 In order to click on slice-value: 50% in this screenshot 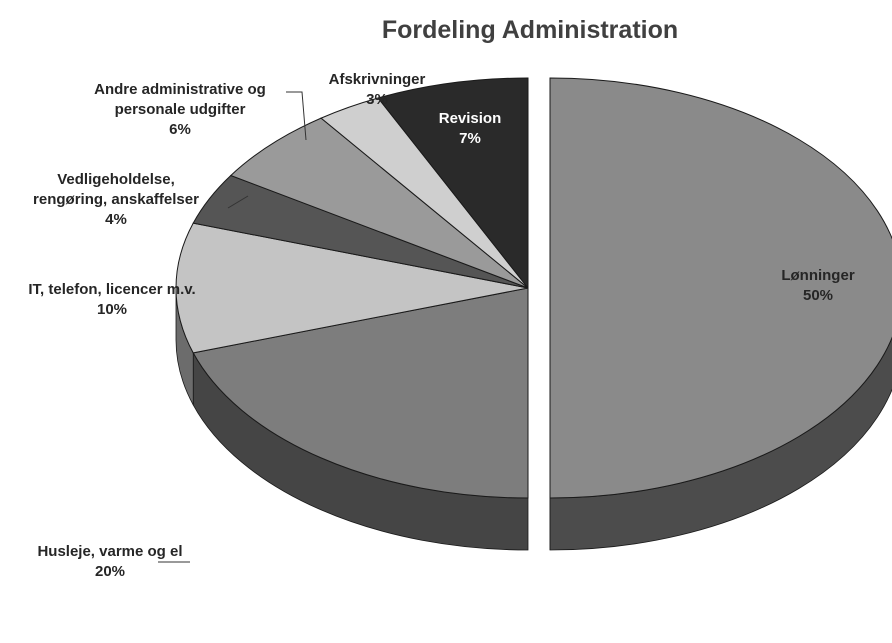, I will do `click(818, 295)`.